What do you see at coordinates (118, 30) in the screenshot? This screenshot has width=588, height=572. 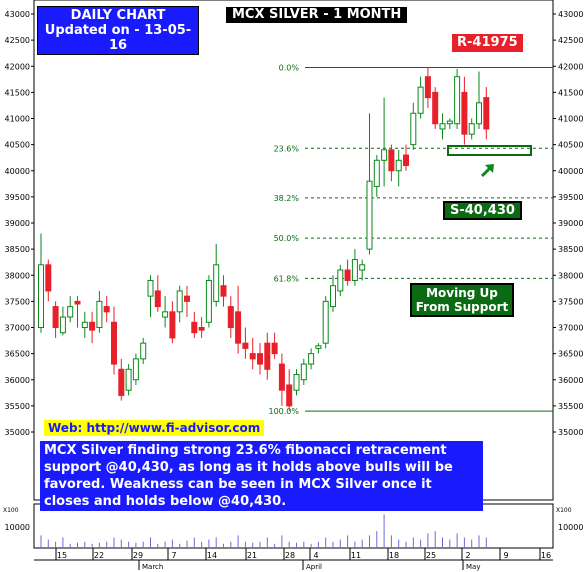 I see `daily-chart-label: DAILY CHART Updated on - 13-05-16` at bounding box center [118, 30].